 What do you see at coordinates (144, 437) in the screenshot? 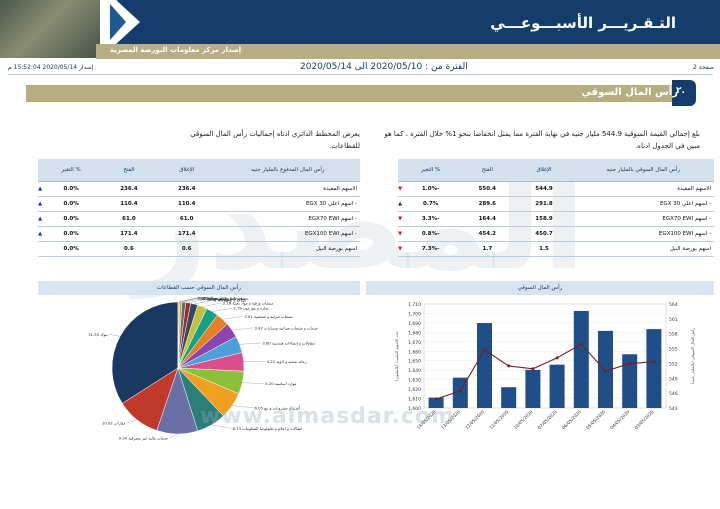
I see `slice-label: 9.30 خدمات مالية غير مصرفية` at bounding box center [144, 437].